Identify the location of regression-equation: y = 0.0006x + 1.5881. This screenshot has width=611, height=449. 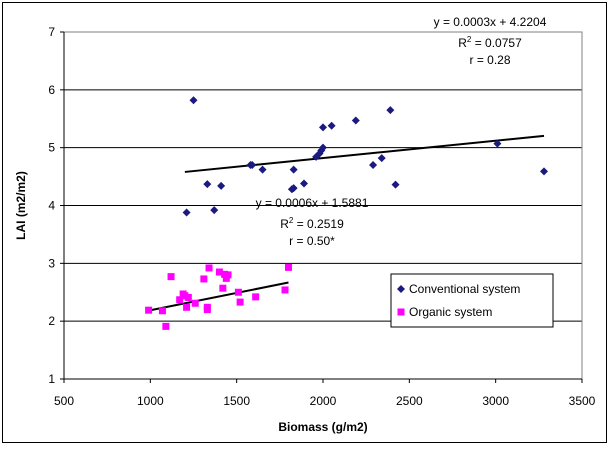
(312, 203).